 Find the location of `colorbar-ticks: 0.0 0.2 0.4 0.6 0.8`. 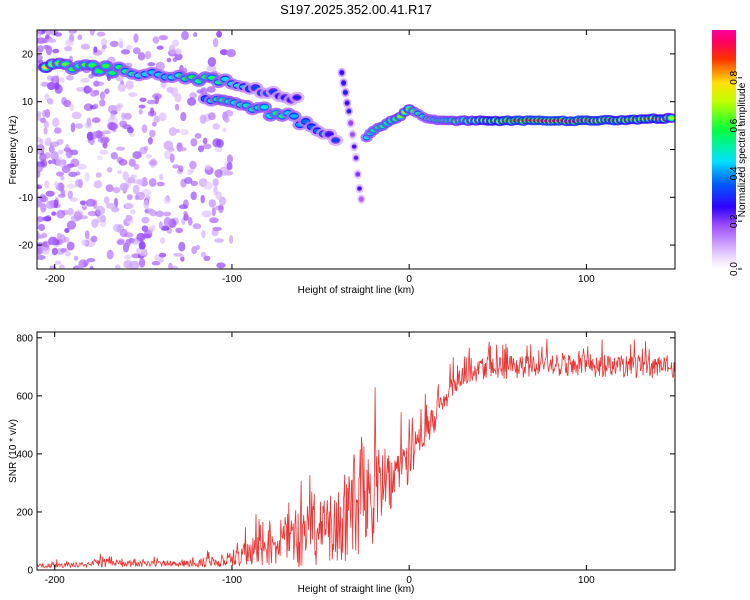

colorbar-ticks: 0.0 0.2 0.4 0.6 0.8 is located at coordinates (735, 173).